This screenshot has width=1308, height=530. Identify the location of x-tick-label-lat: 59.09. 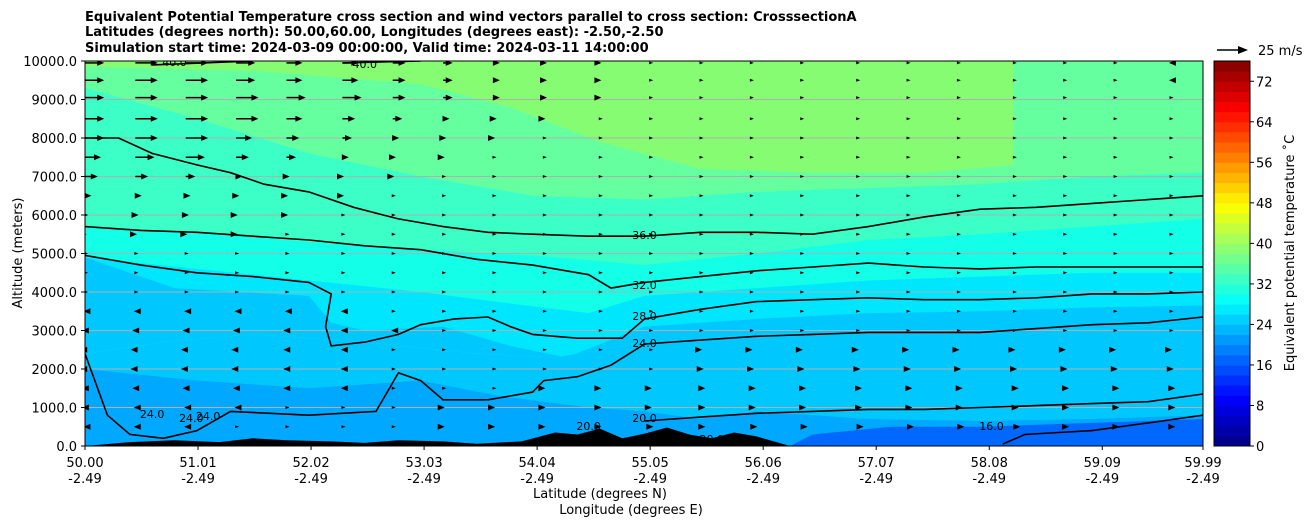
(1102, 463).